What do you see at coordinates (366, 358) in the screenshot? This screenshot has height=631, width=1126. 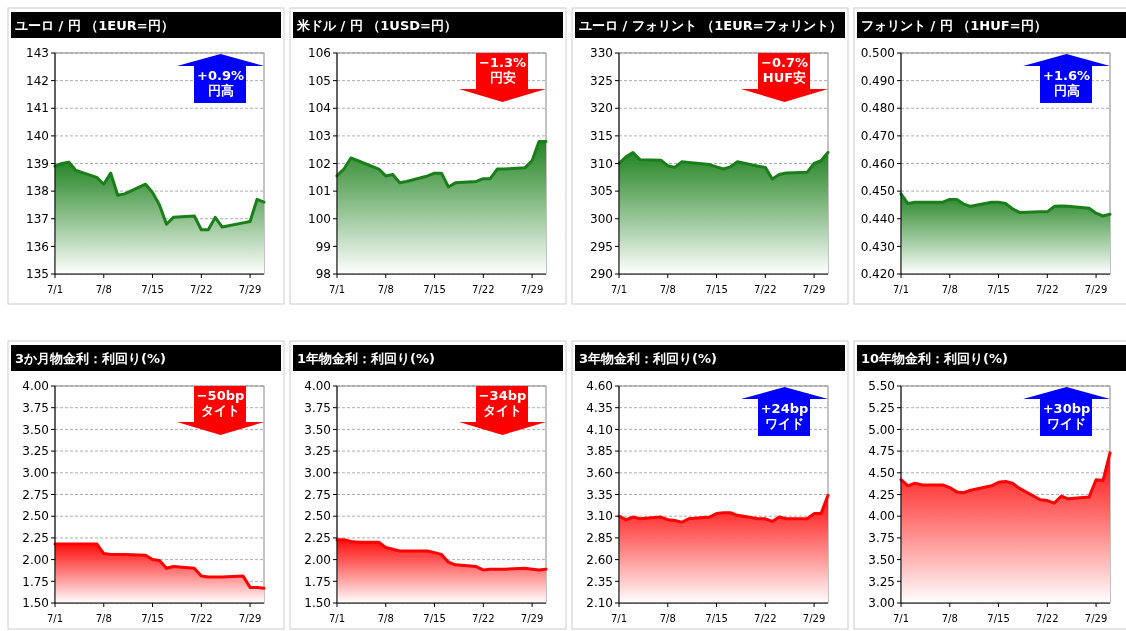 I see `chart-title: 1年物金利：利回り(%)` at bounding box center [366, 358].